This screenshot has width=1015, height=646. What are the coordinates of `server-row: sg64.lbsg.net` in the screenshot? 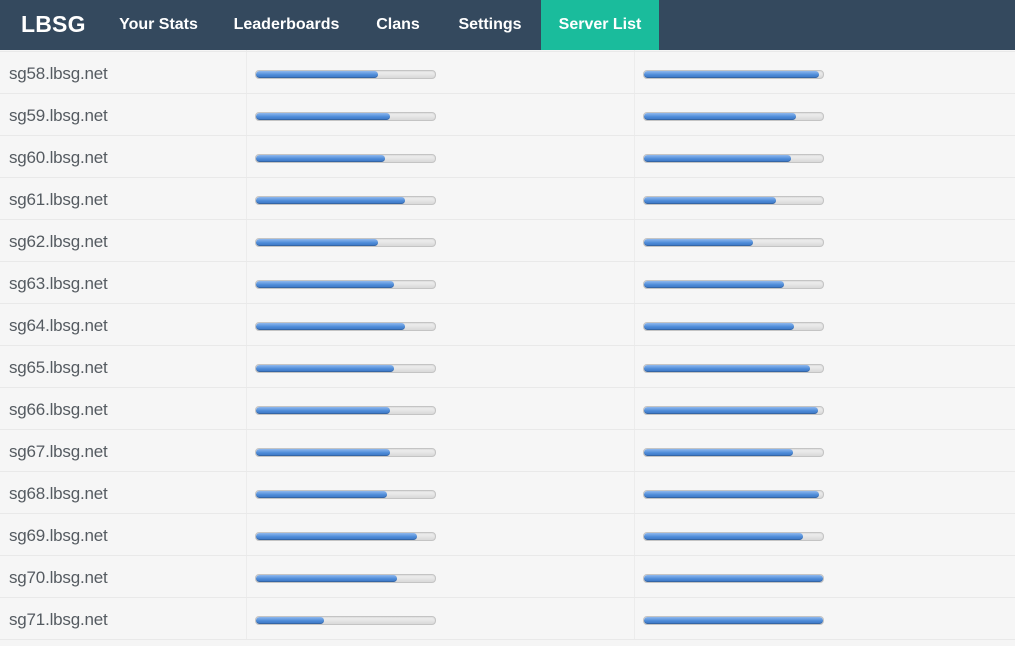 It's located at (507, 325).